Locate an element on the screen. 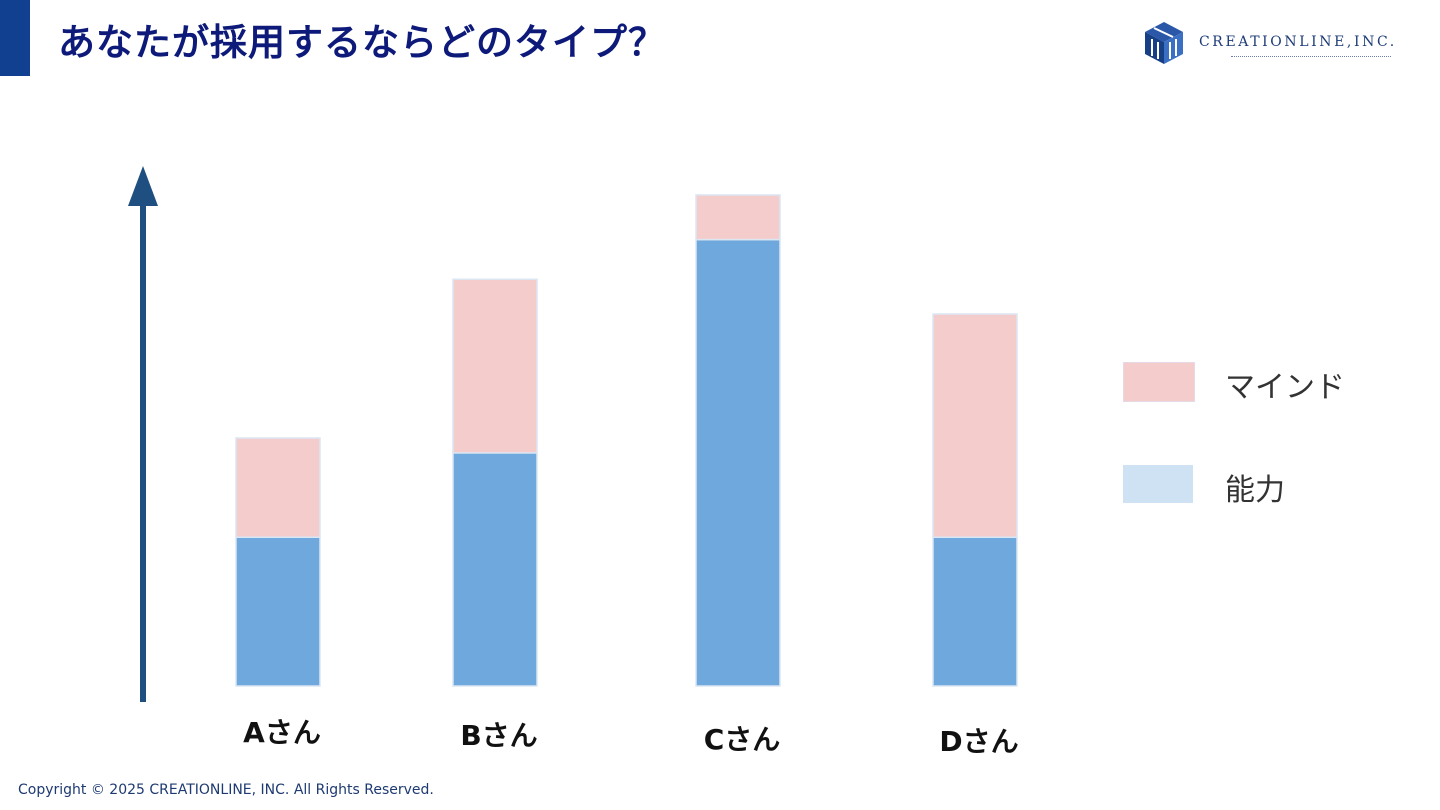 The width and height of the screenshot is (1440, 810). category-label-2: Cさん is located at coordinates (742, 739).